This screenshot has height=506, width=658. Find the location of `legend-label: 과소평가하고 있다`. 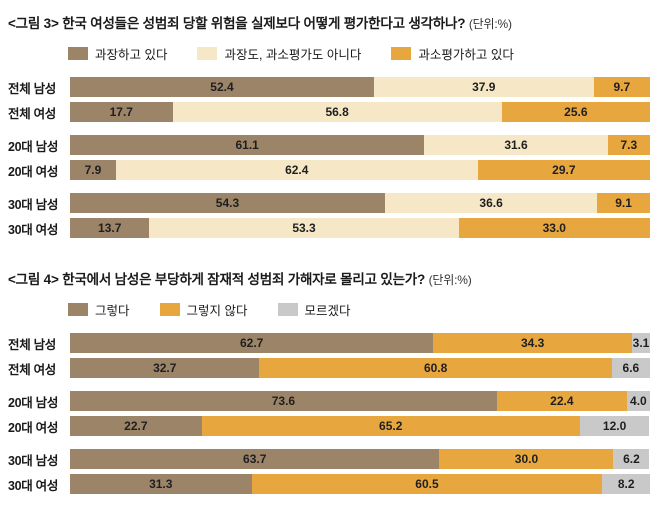

legend-label: 과소평가하고 있다 is located at coordinates (466, 55).